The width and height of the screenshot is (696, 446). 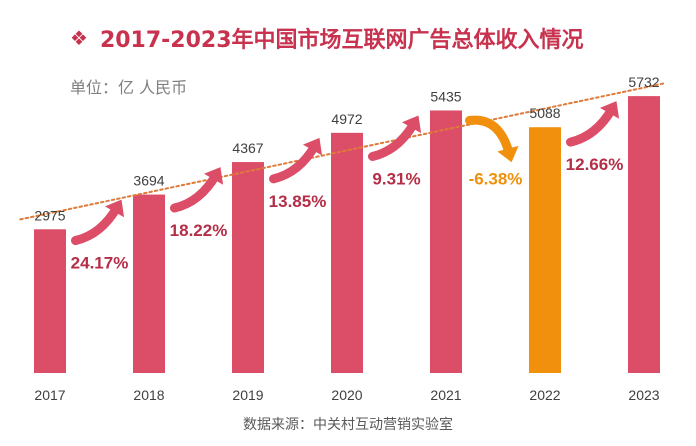 I want to click on chart-title: 2017-2023年中国市场互联网广告总体收入情况, so click(x=341, y=40).